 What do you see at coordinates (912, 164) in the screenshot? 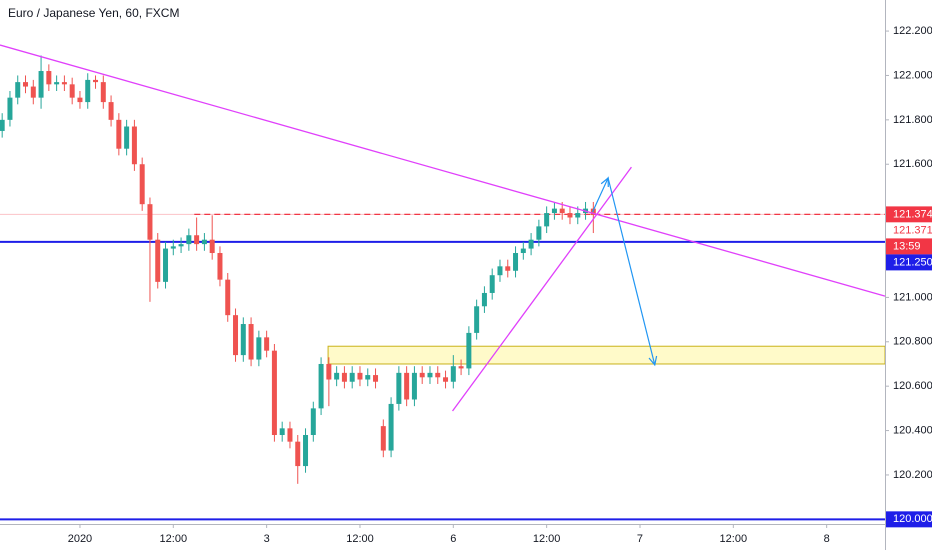
I see `y-tick-label: 121.600` at bounding box center [912, 164].